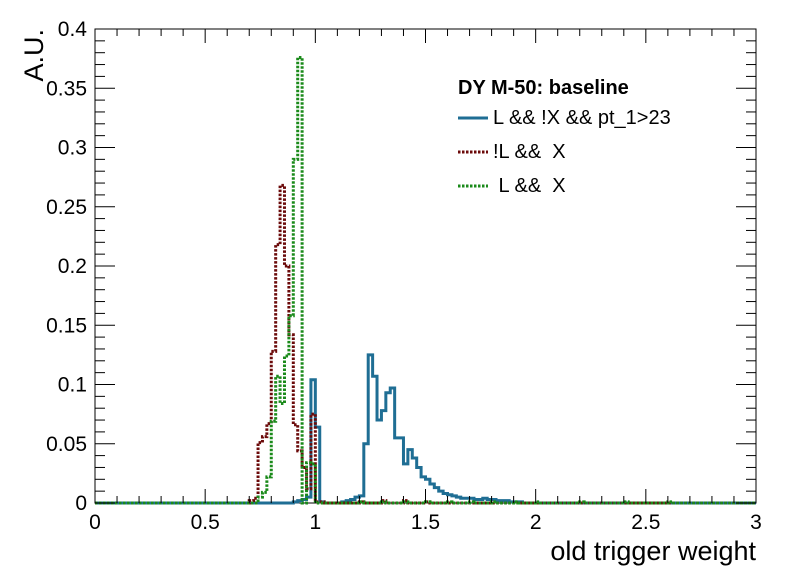 This screenshot has width=796, height=572. What do you see at coordinates (582, 118) in the screenshot?
I see `legend-label-1: L && !X && pt_1>23` at bounding box center [582, 118].